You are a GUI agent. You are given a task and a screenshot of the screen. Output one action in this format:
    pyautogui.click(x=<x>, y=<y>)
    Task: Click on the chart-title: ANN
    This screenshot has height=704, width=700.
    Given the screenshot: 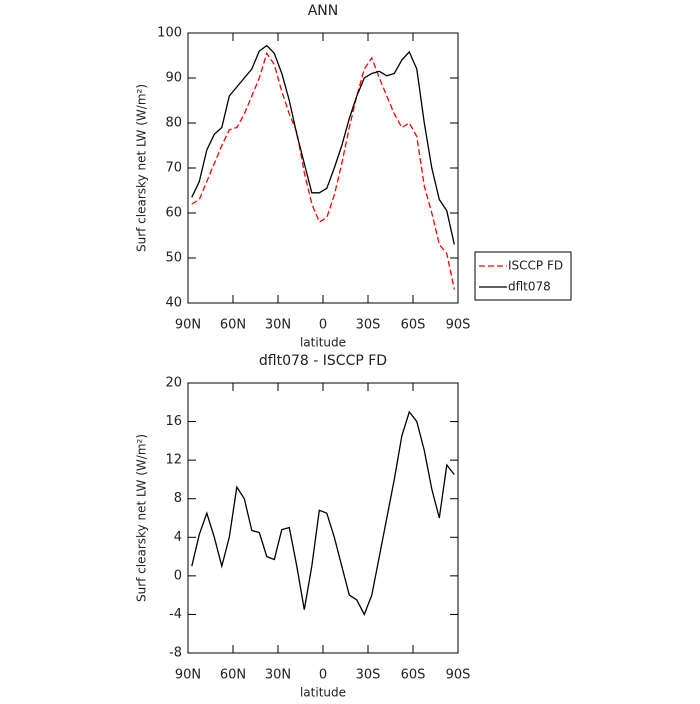 What is the action you would take?
    pyautogui.click(x=323, y=11)
    